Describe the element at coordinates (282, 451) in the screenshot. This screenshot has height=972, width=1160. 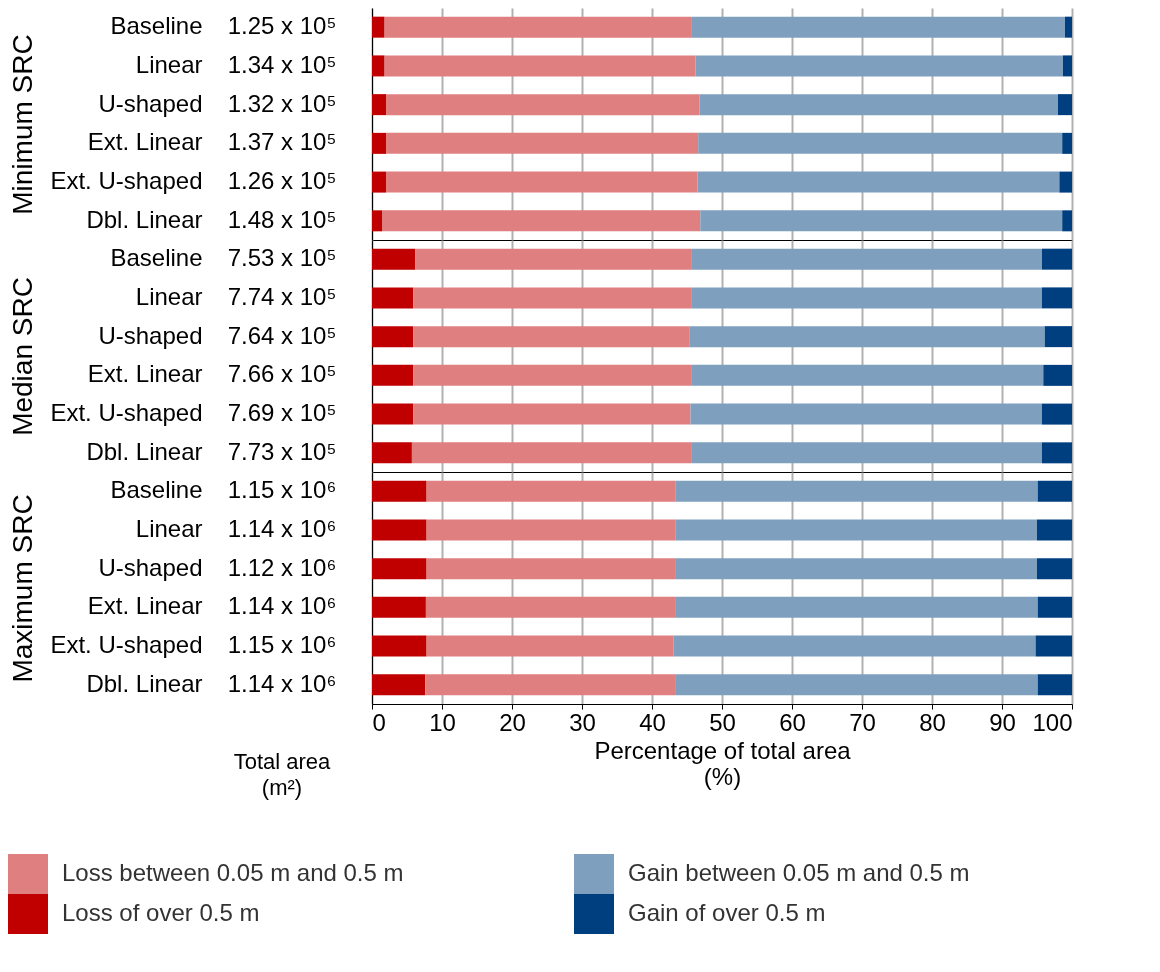
I see `text: 7.73 x 10⁵` at that location.